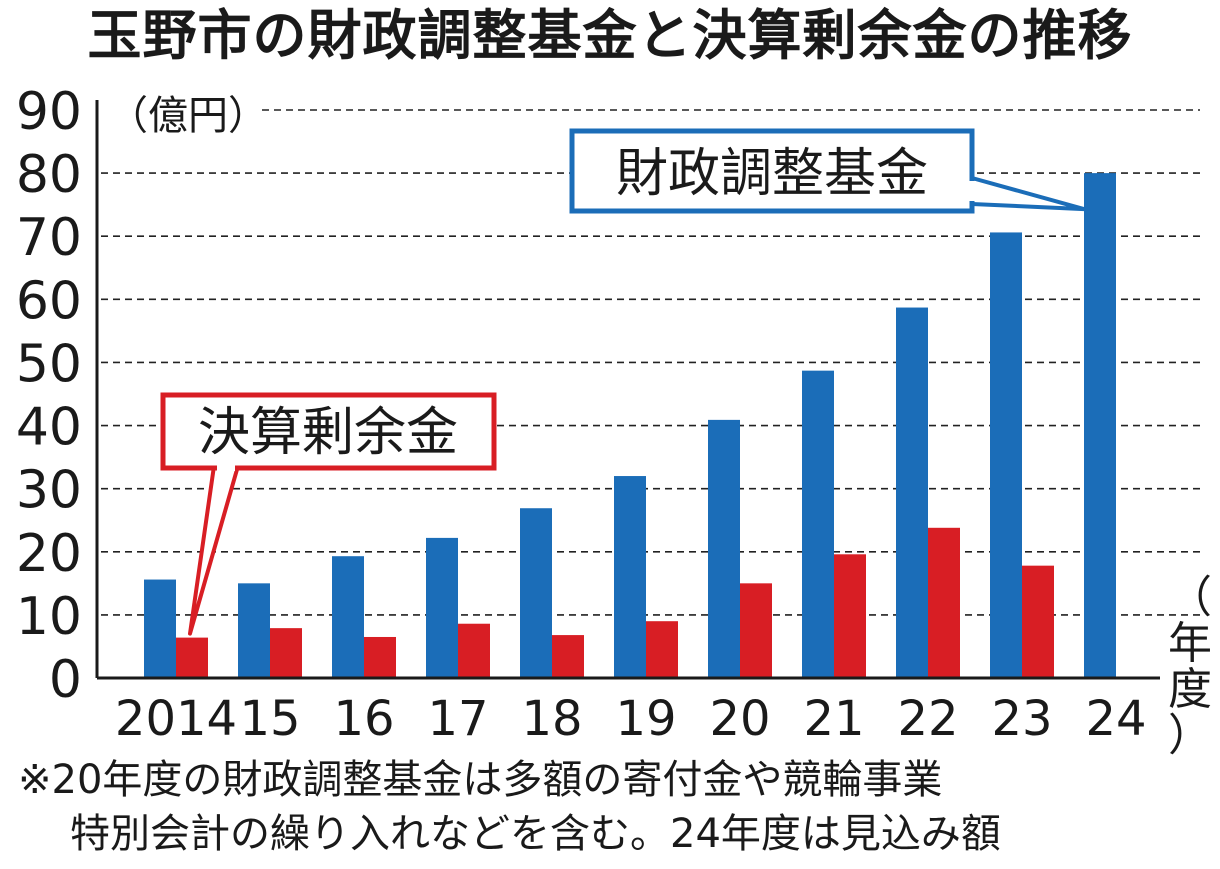  What do you see at coordinates (49, 301) in the screenshot?
I see `y-tick-label-60: 60` at bounding box center [49, 301].